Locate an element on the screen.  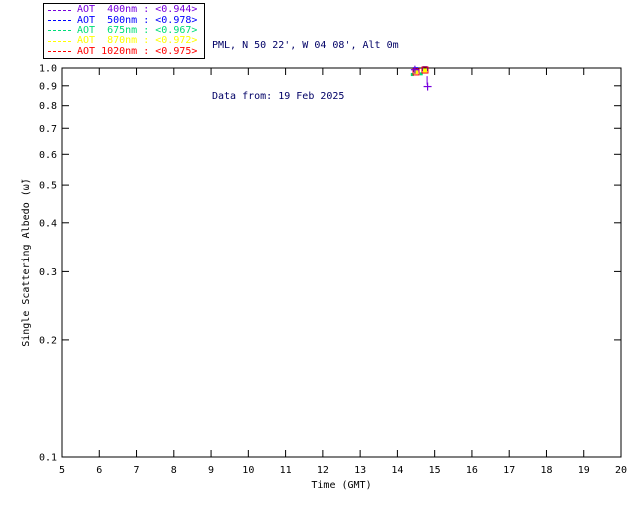
x-tick-label: 11 is located at coordinates (286, 470).